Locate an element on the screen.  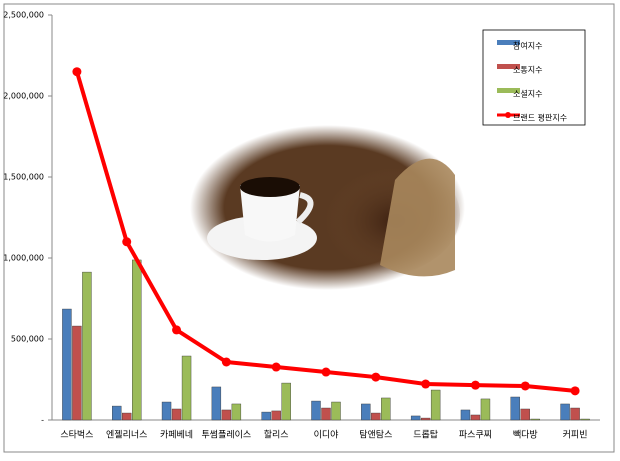
y-tick-label: 1,000,000 is located at coordinates (23, 258).